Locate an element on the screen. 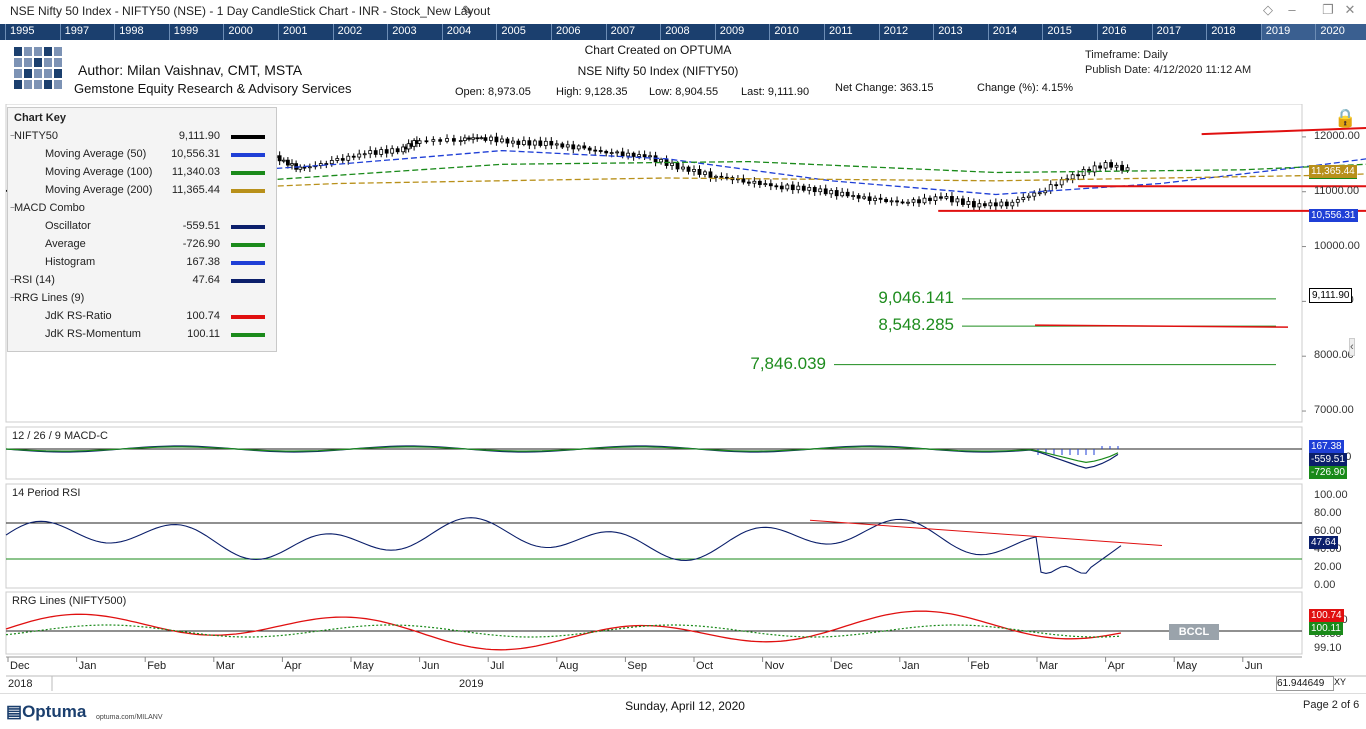  year-2014: 2014 is located at coordinates (1005, 31).